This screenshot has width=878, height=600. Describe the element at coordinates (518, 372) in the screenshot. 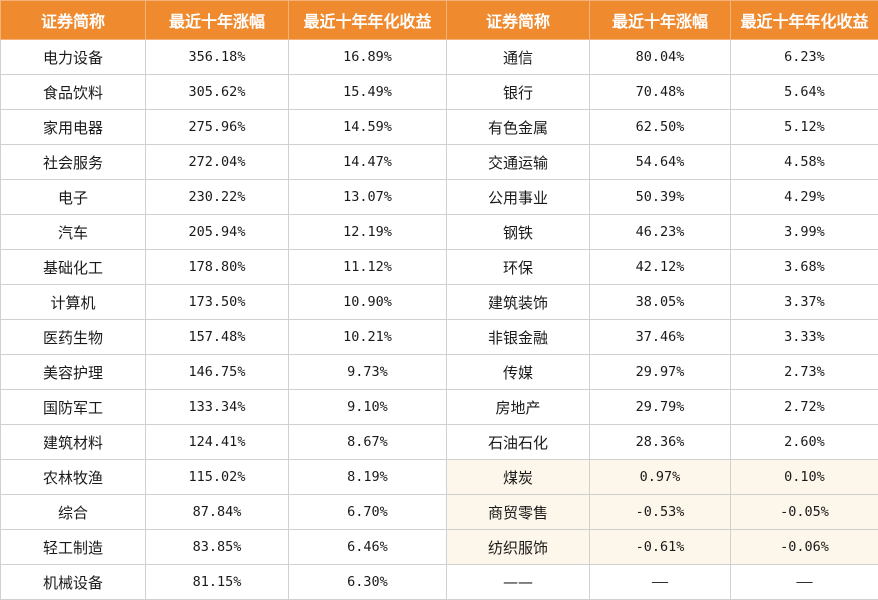

I see `right-security-name-cell: 传媒` at that location.